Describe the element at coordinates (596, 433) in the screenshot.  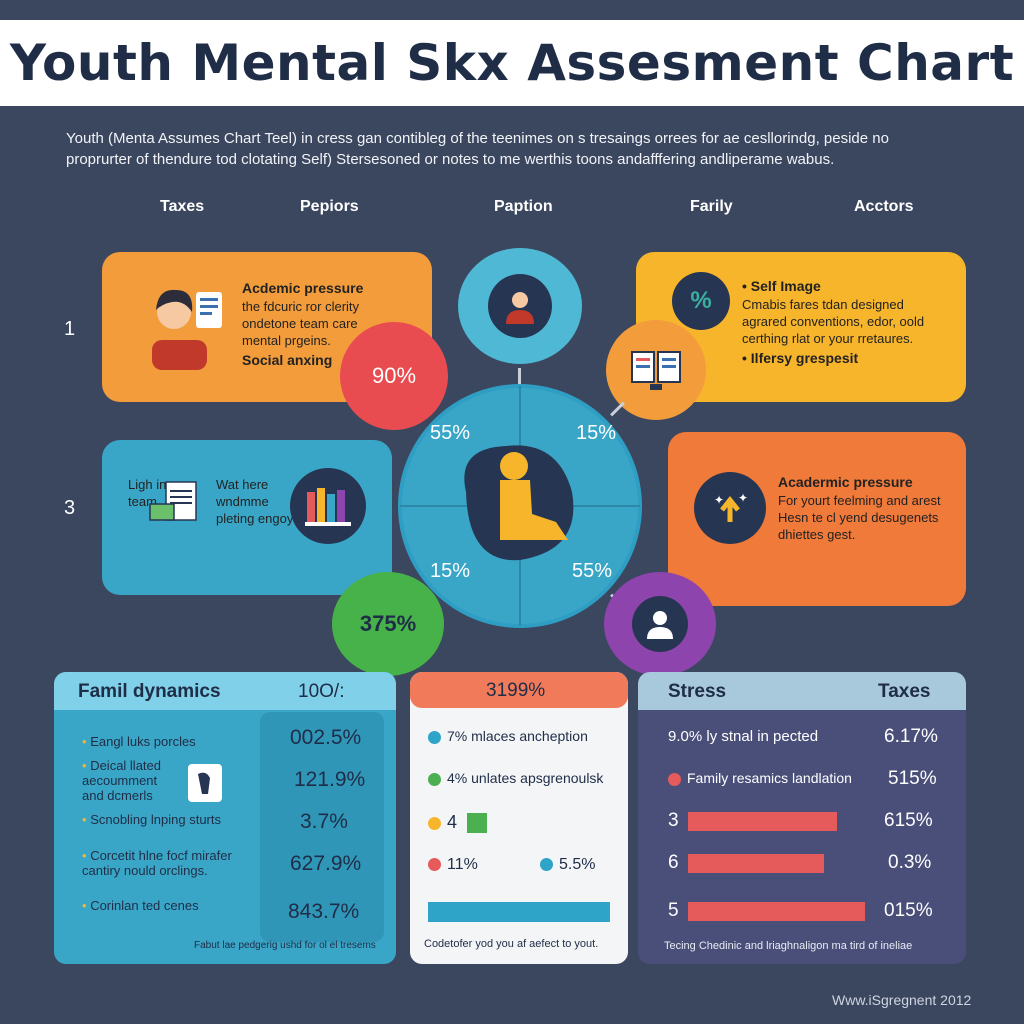
I see `pie-label-2: 15%` at that location.